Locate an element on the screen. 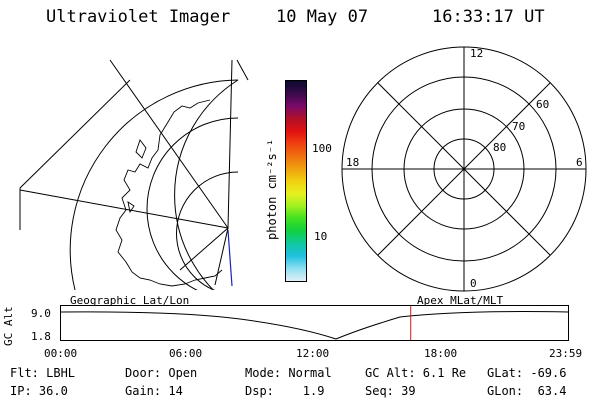 The height and width of the screenshot is (400, 600). mlt-label-6: 6 is located at coordinates (579, 162).